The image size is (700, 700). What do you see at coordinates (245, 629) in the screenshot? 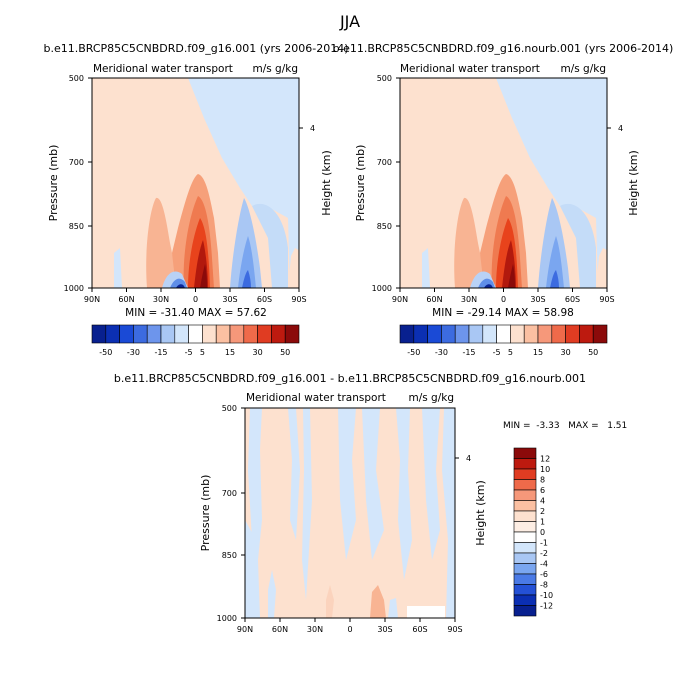
I see `panel-3-xtick-90n: 90N` at bounding box center [245, 629].